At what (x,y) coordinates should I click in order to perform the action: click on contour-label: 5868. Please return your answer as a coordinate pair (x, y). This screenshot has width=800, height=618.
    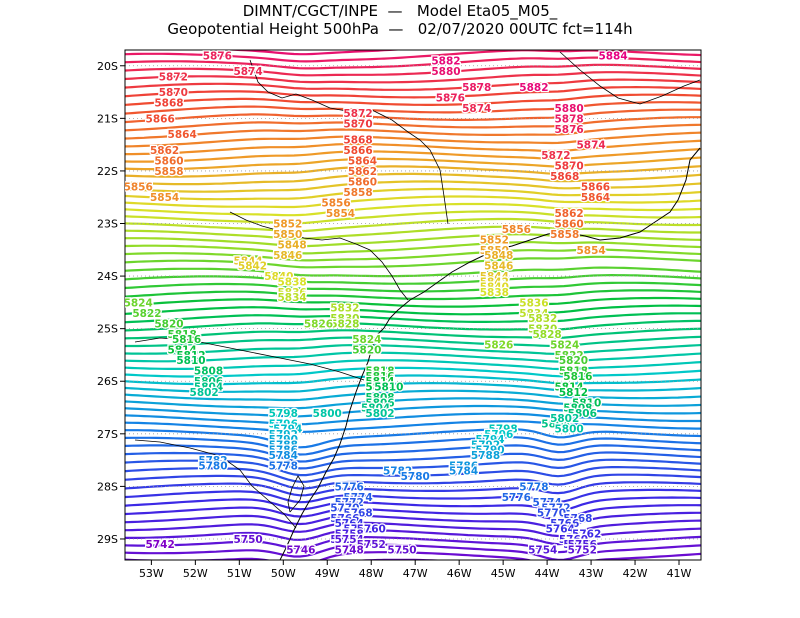
    Looking at the image, I should click on (168, 104).